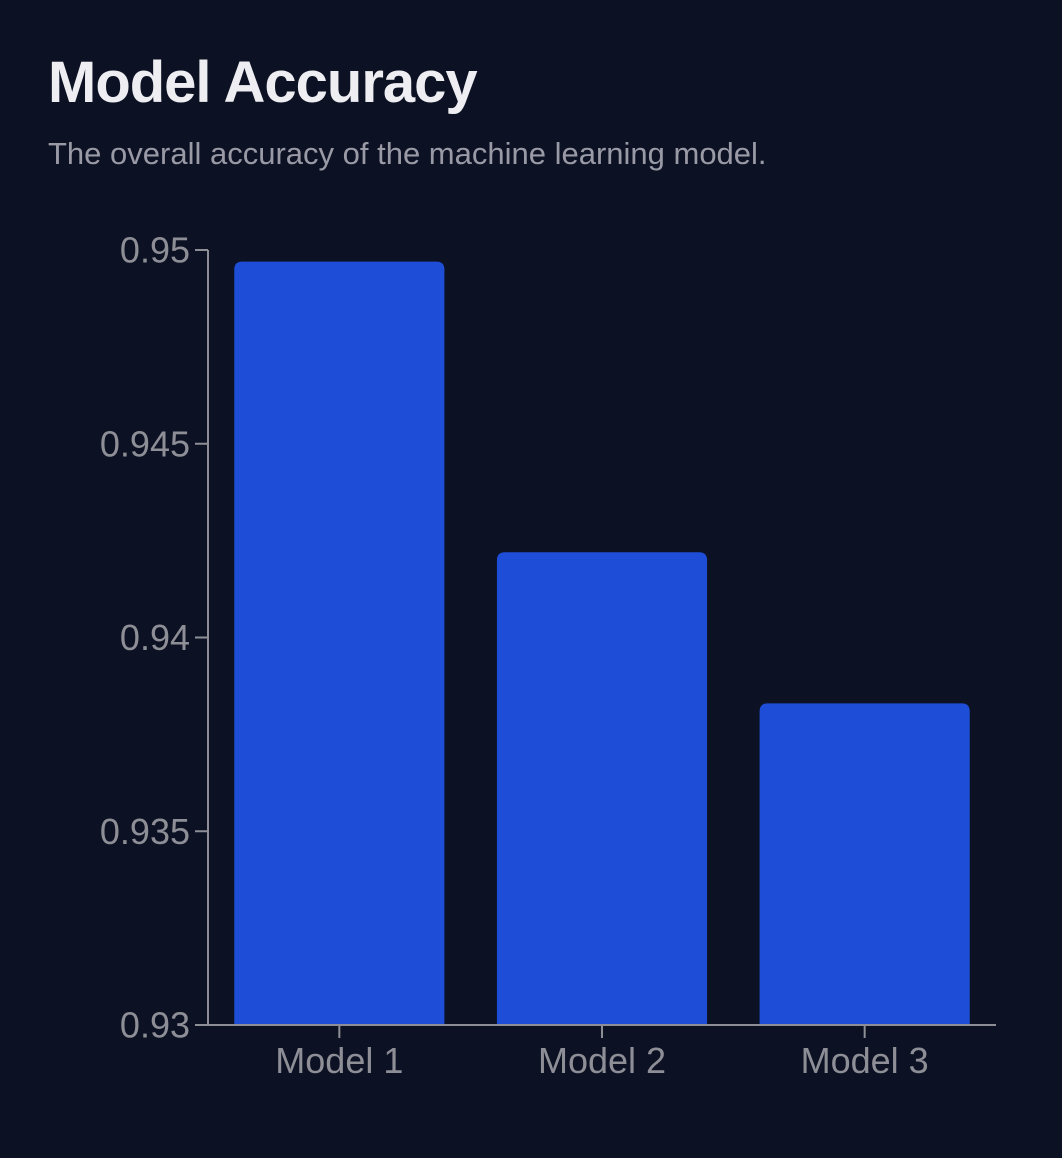  I want to click on y-tick-label: 0.95, so click(155, 250).